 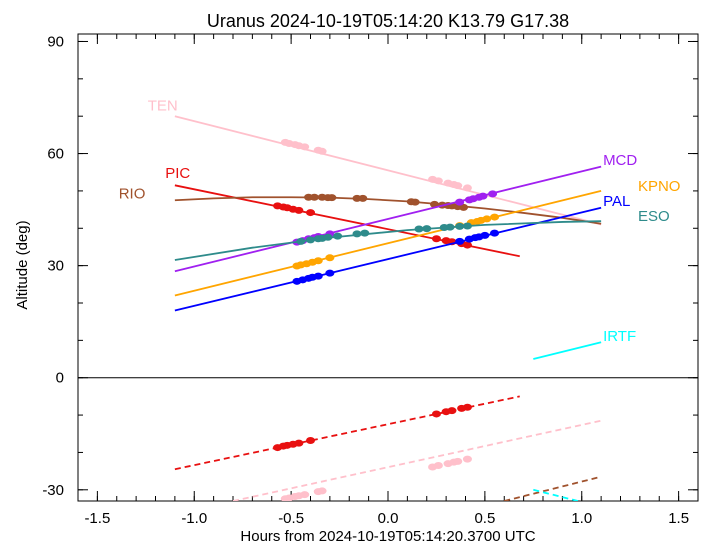 What do you see at coordinates (620, 160) in the screenshot?
I see `series-label-mcd: MCD` at bounding box center [620, 160].